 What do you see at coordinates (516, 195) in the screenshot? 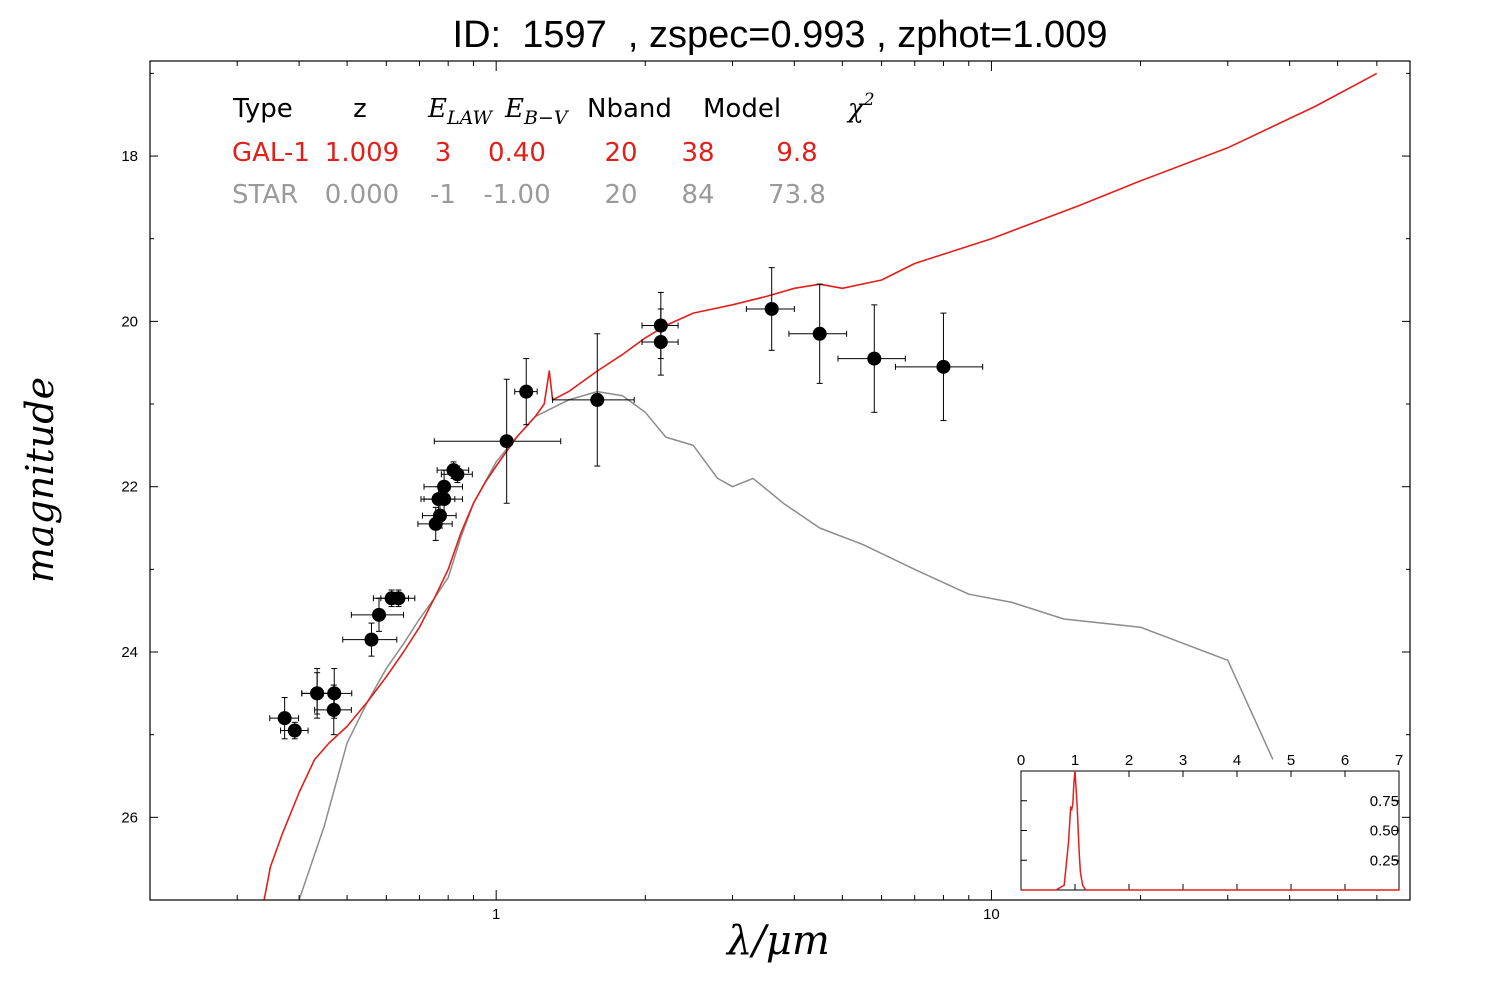
I see `star-legend-value: -1.00` at bounding box center [516, 195].